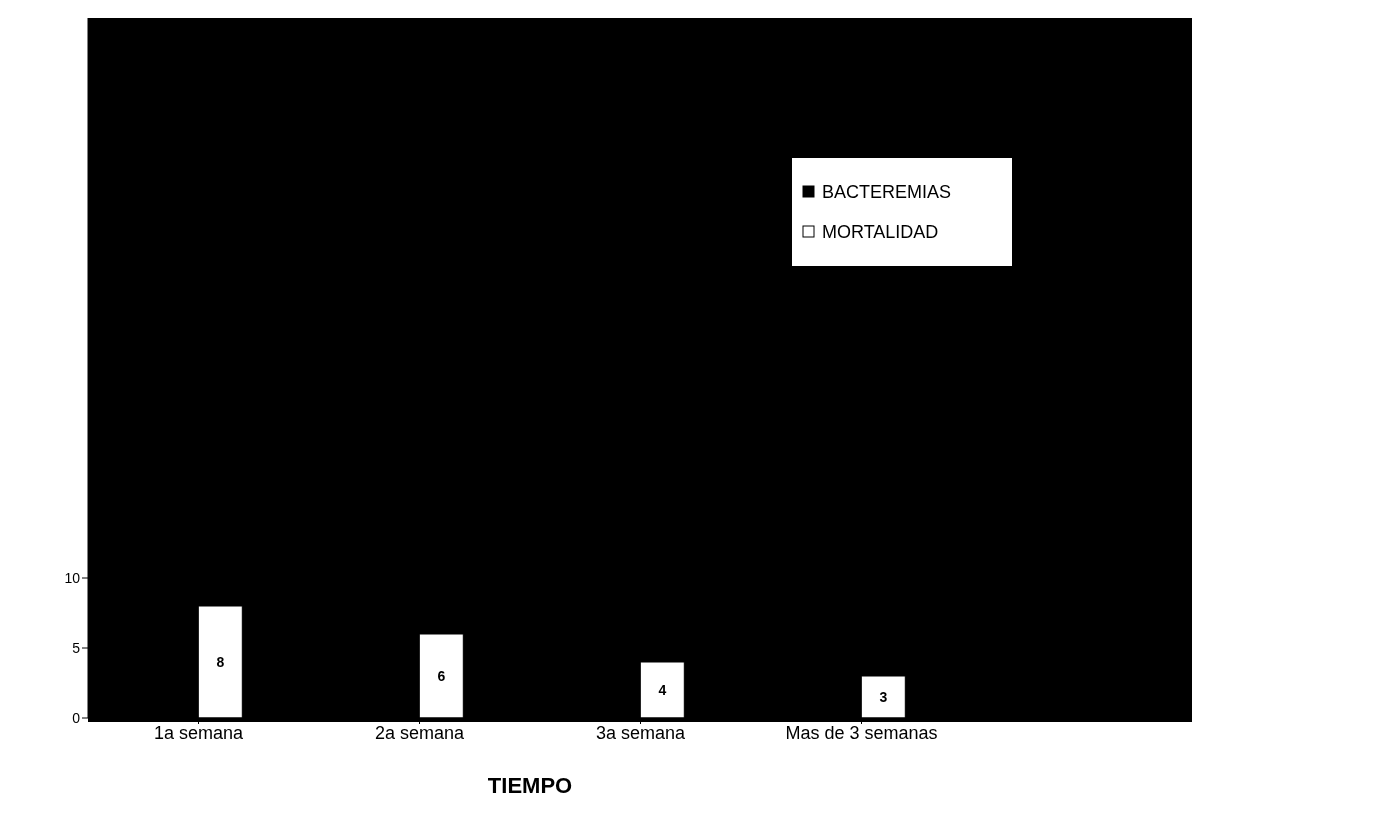  What do you see at coordinates (199, 732) in the screenshot?
I see `x-tick-label: 1a semana` at bounding box center [199, 732].